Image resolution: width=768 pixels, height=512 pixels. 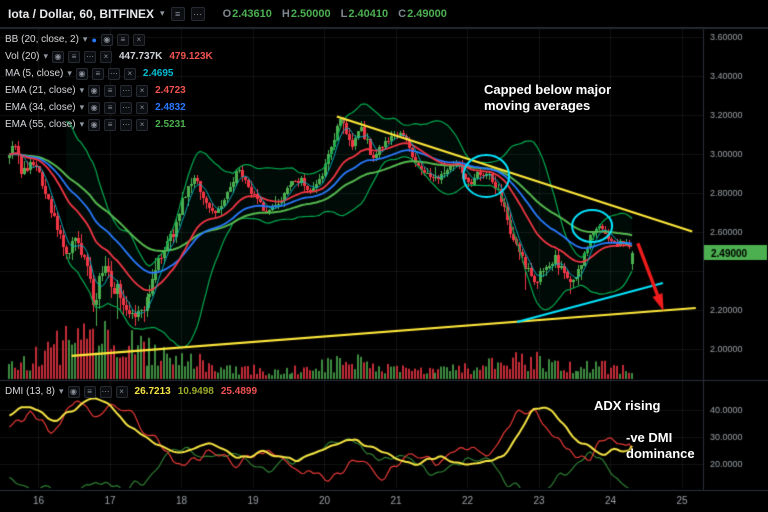 I want to click on high-number: 2.50000, so click(x=310, y=13).